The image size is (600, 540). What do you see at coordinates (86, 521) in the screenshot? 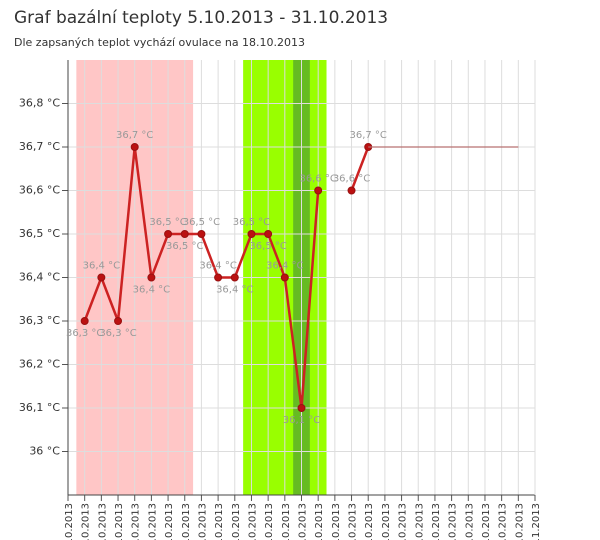
I see `x-tick-label: 5.10.2013` at bounding box center [86, 521].